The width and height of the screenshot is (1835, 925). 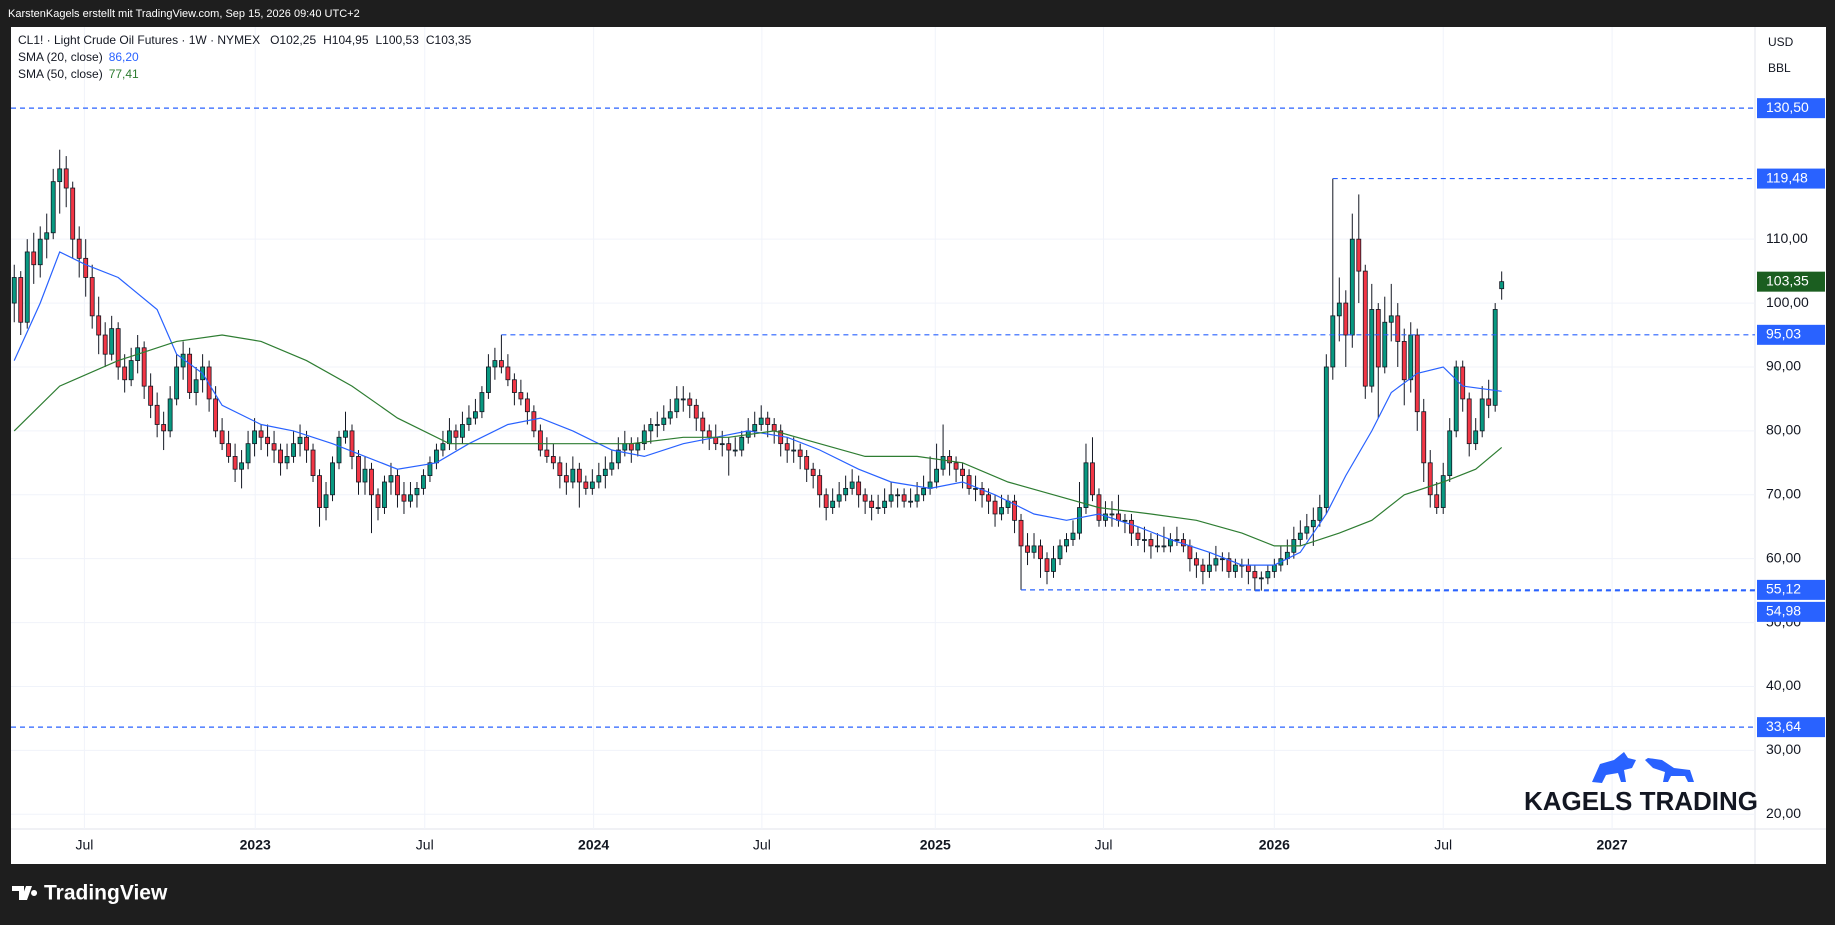 What do you see at coordinates (593, 845) in the screenshot?
I see `x-tick-label: 2024` at bounding box center [593, 845].